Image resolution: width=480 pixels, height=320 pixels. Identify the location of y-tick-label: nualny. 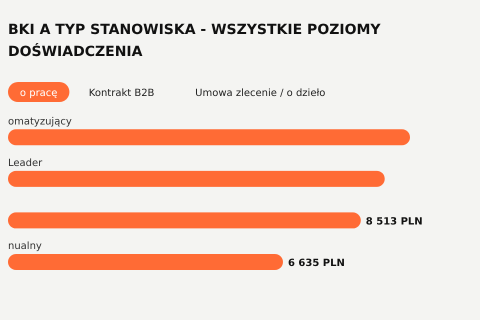
(25, 246).